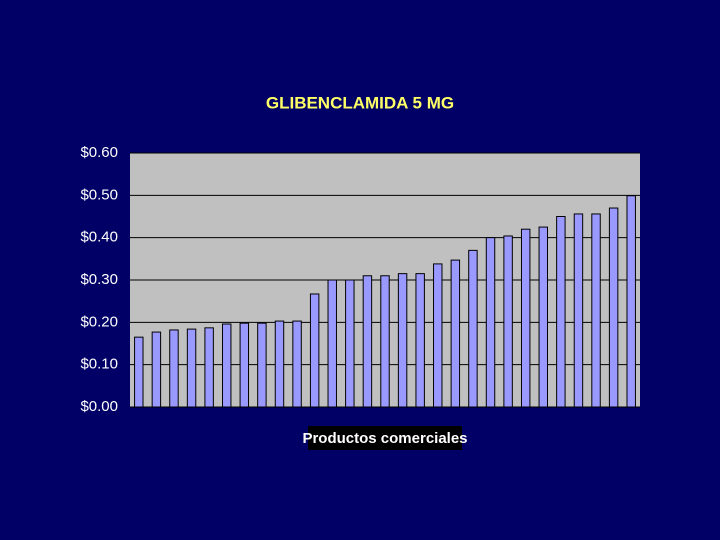  Describe the element at coordinates (99, 237) in the screenshot. I see `y-tick-label: $0.40` at that location.